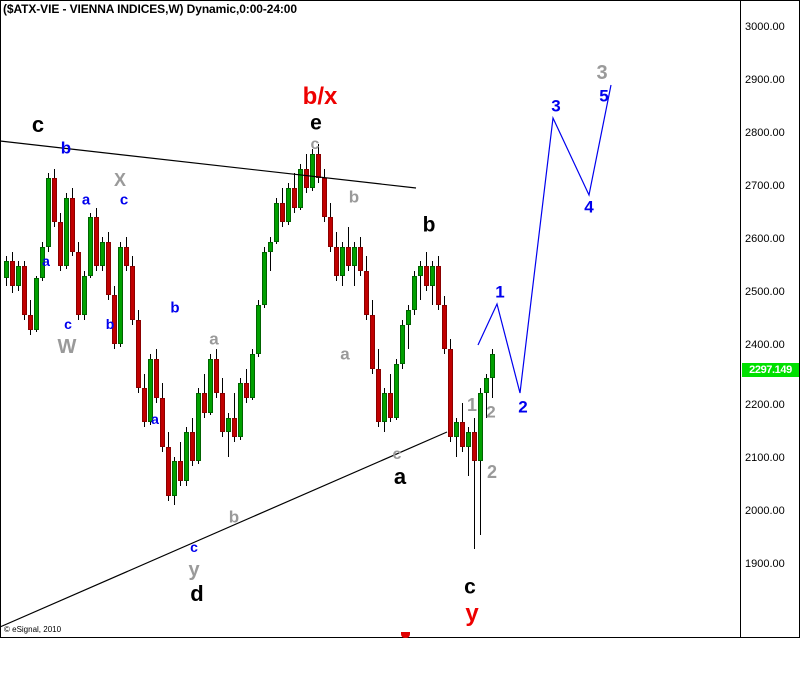 The image size is (801, 679). What do you see at coordinates (589, 207) in the screenshot?
I see `proj-label-4: 4` at bounding box center [589, 207].